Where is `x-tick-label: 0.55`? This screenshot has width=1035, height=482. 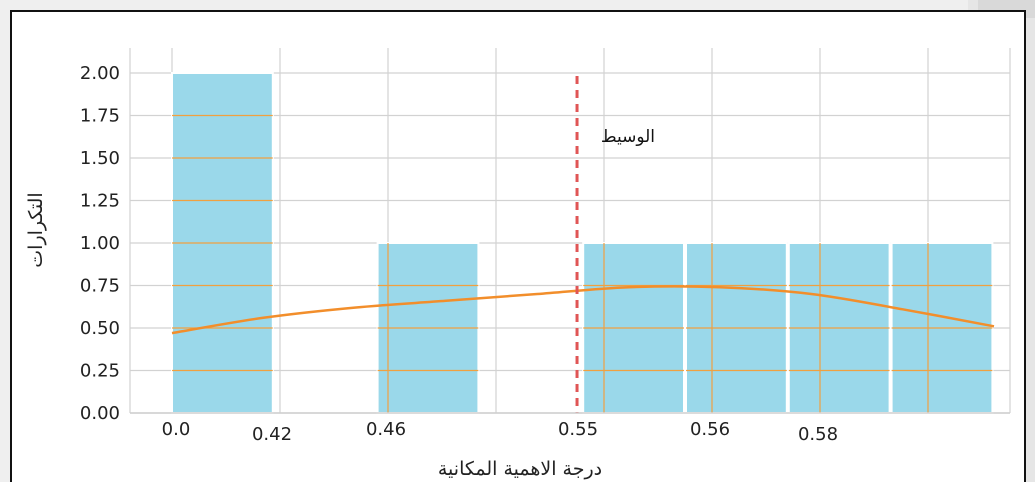 x-tick-label: 0.55 is located at coordinates (578, 429).